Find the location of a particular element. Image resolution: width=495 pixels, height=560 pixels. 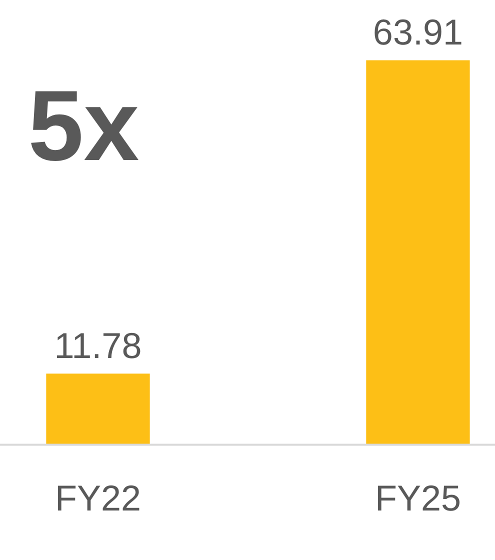

data-label: 63.91 is located at coordinates (418, 32).